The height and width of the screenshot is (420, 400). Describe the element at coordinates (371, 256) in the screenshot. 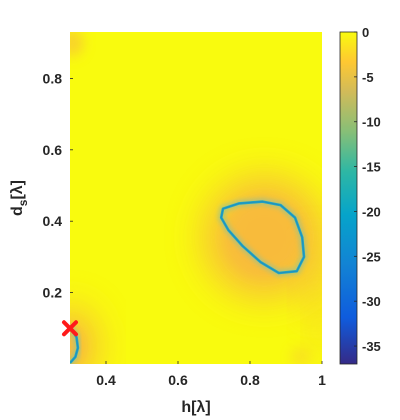

I see `colorbar-tick-label: -25` at that location.